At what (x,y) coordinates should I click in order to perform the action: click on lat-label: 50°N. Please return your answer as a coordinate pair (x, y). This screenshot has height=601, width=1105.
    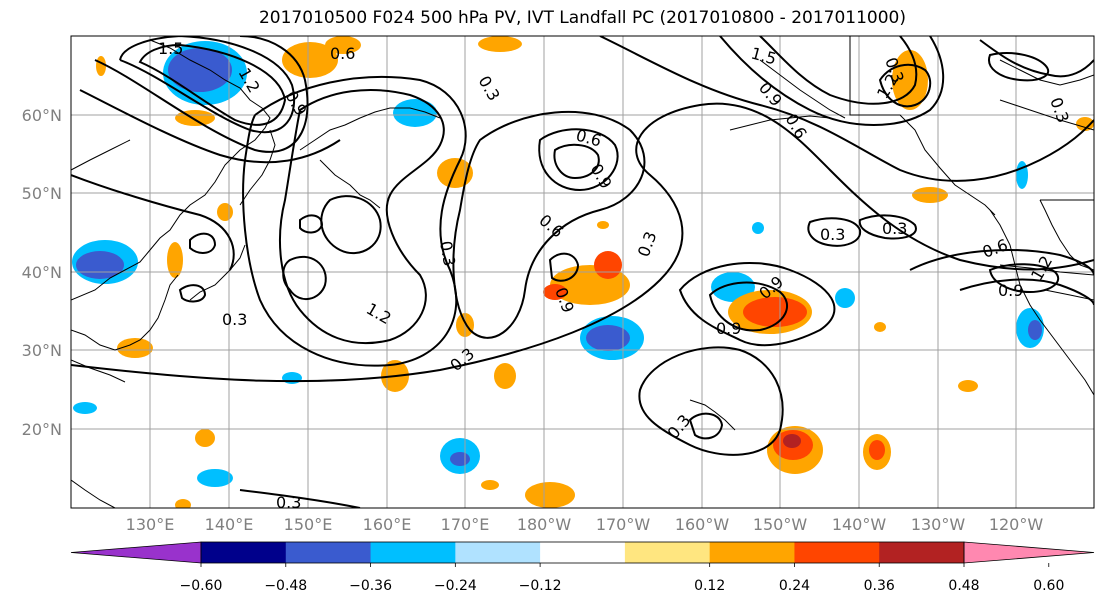
    Looking at the image, I should click on (42, 193).